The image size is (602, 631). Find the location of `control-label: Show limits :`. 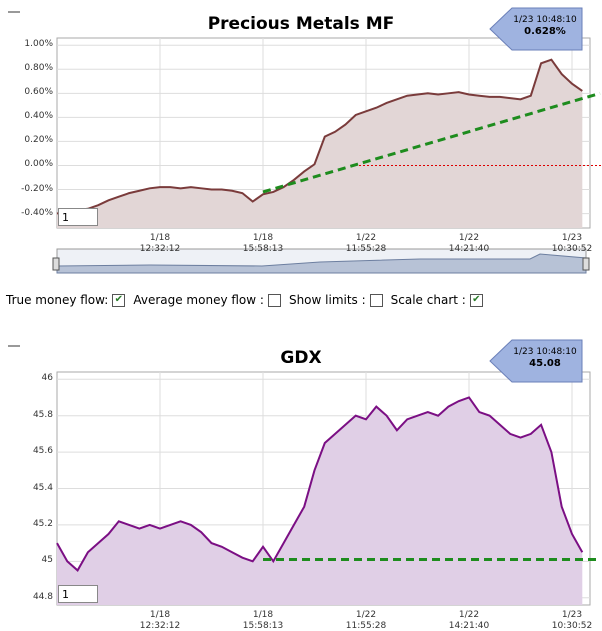

control-label: Show limits : is located at coordinates (327, 300).